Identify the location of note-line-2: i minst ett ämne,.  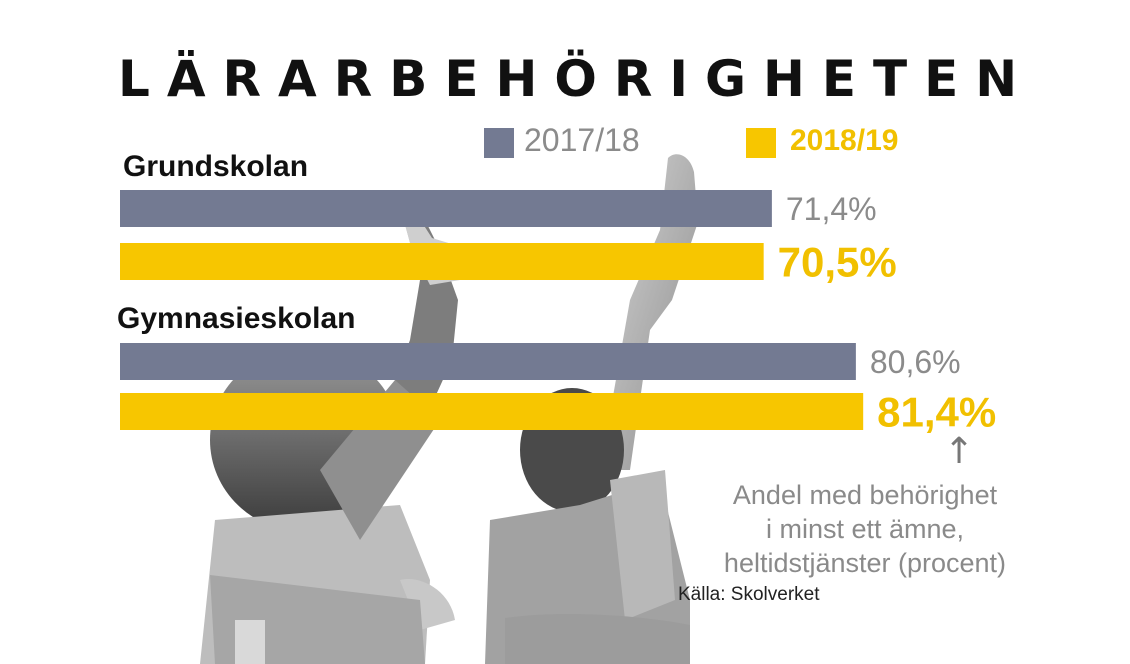
(865, 529).